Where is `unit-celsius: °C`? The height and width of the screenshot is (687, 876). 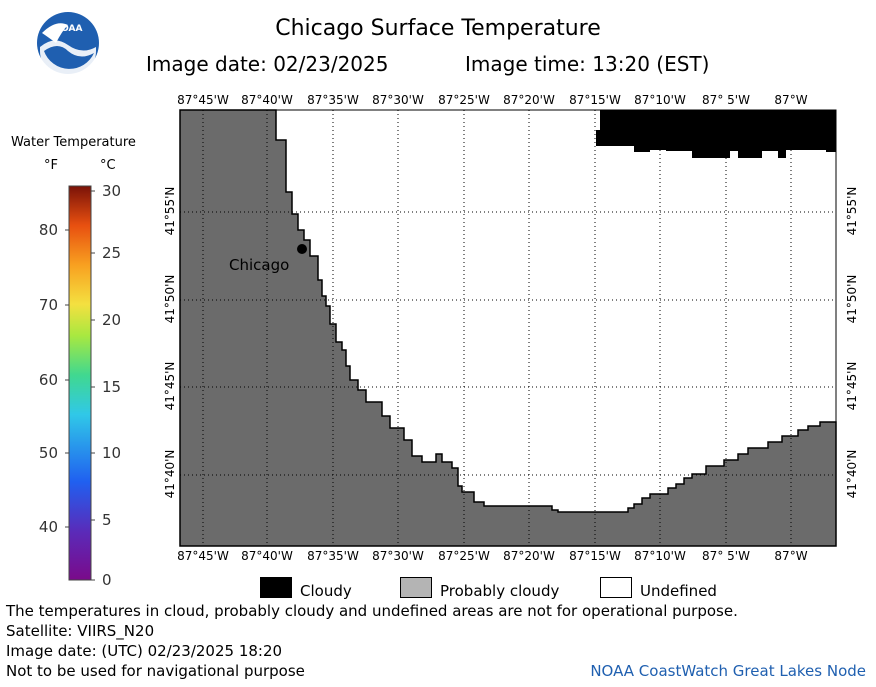
unit-celsius: °C is located at coordinates (108, 165).